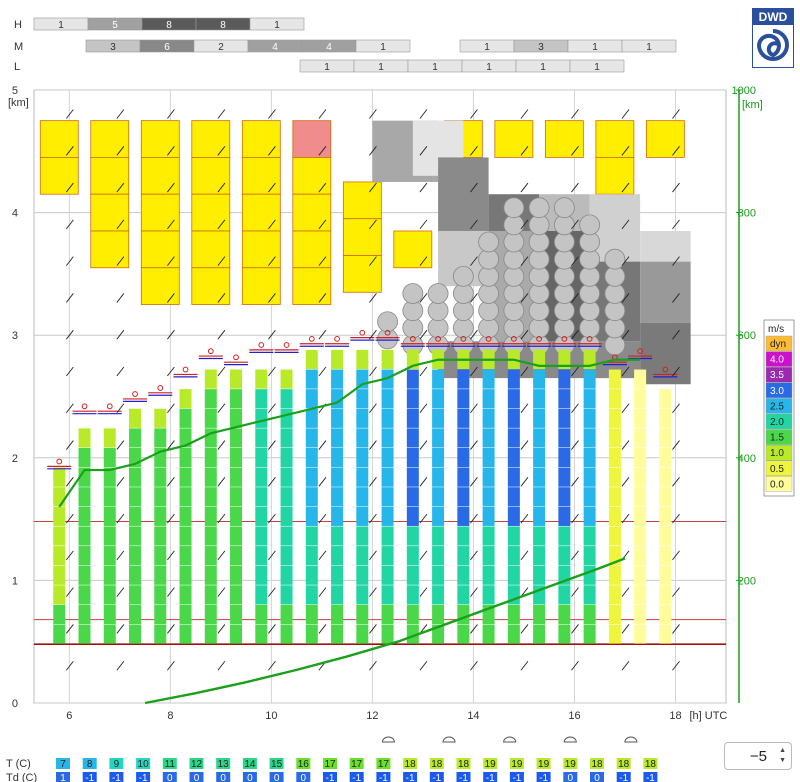 The width and height of the screenshot is (800, 782). Describe the element at coordinates (777, 469) in the screenshot. I see `legend-label: 0.5` at that location.